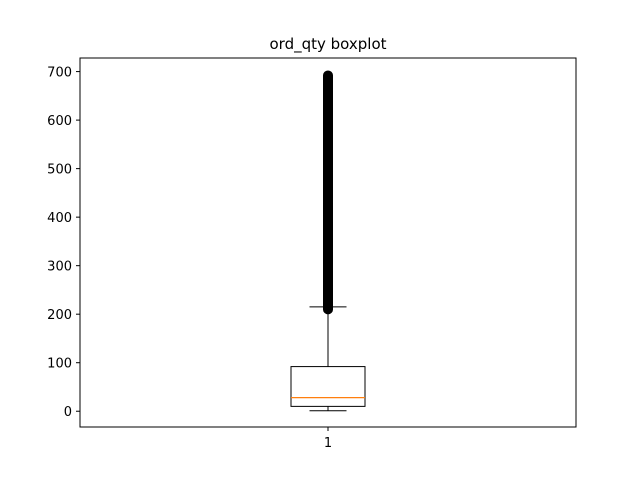 Image resolution: width=640 pixels, height=480 pixels. I want to click on y-tick-label: 700, so click(59, 73).